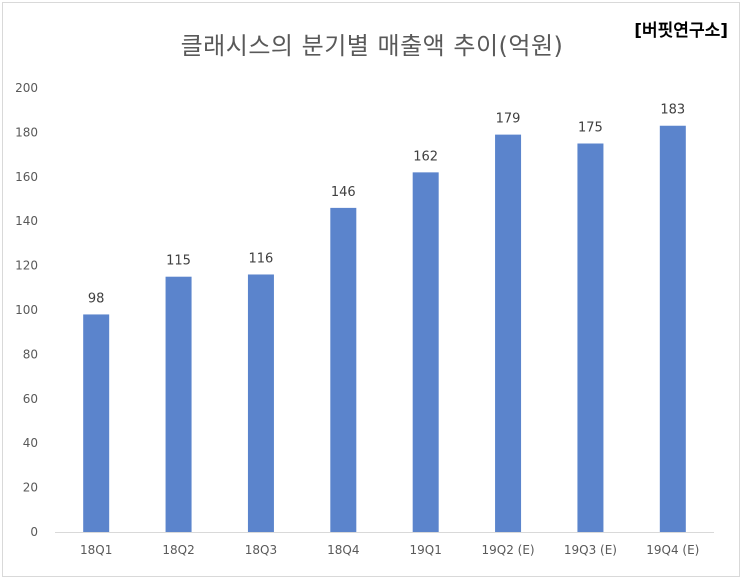 Image resolution: width=744 pixels, height=581 pixels. I want to click on data-label: 179, so click(508, 119).